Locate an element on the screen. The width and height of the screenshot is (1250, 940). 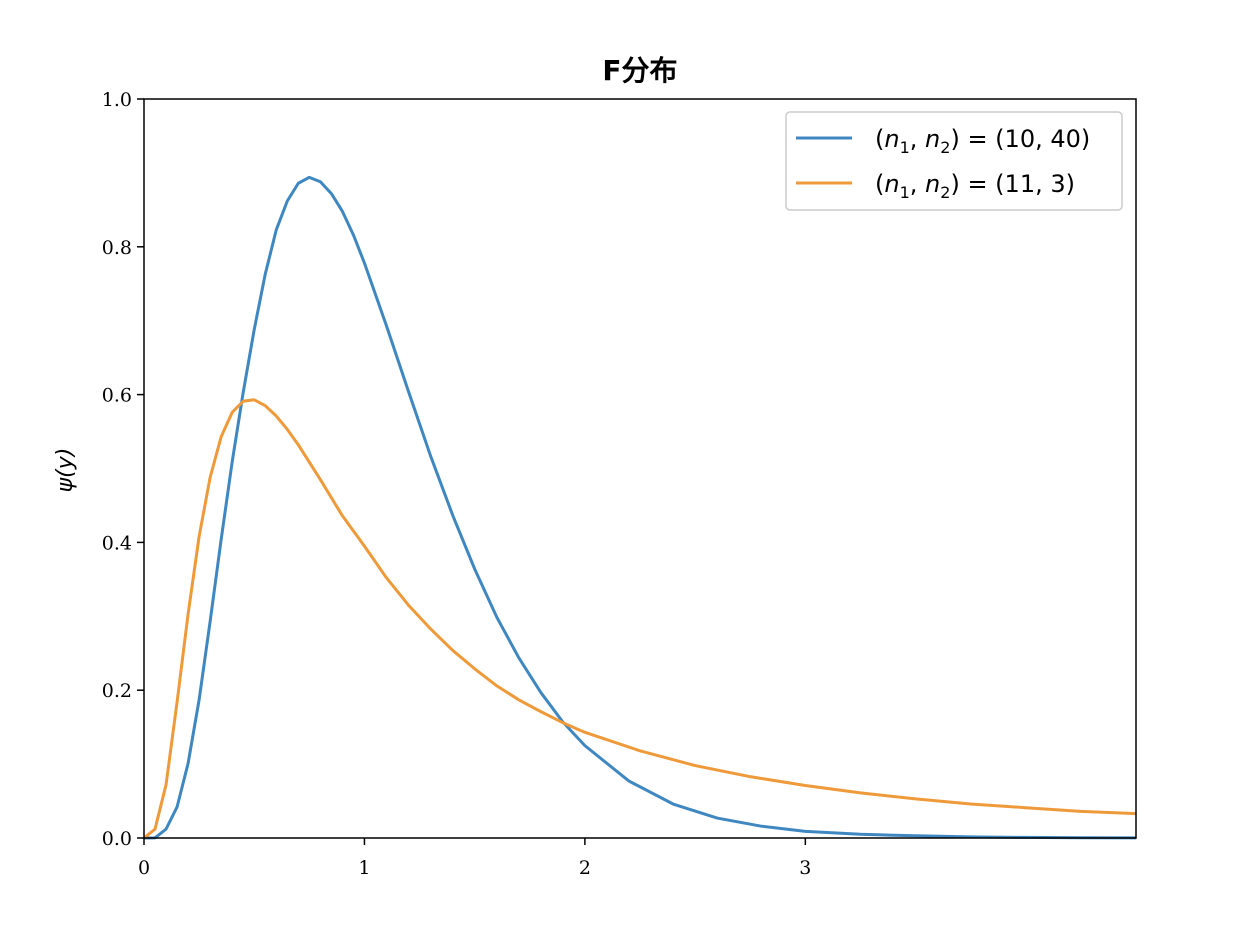
x-tick-label: 1 is located at coordinates (364, 868).